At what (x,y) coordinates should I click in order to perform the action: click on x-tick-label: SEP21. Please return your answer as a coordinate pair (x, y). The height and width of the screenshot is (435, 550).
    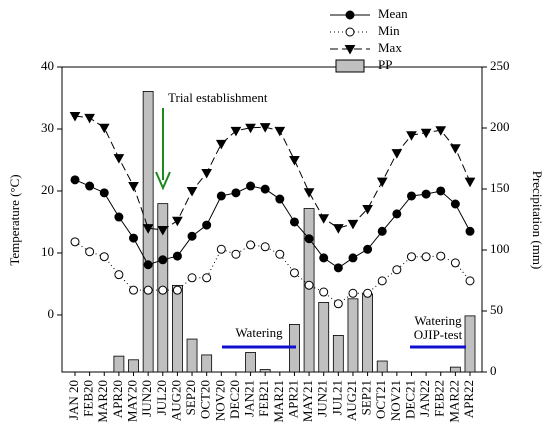
    Looking at the image, I should click on (366, 397).